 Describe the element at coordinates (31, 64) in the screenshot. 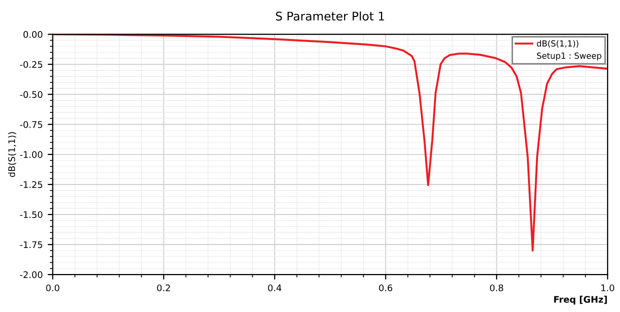

I see `y-tick-label: -0.25` at that location.